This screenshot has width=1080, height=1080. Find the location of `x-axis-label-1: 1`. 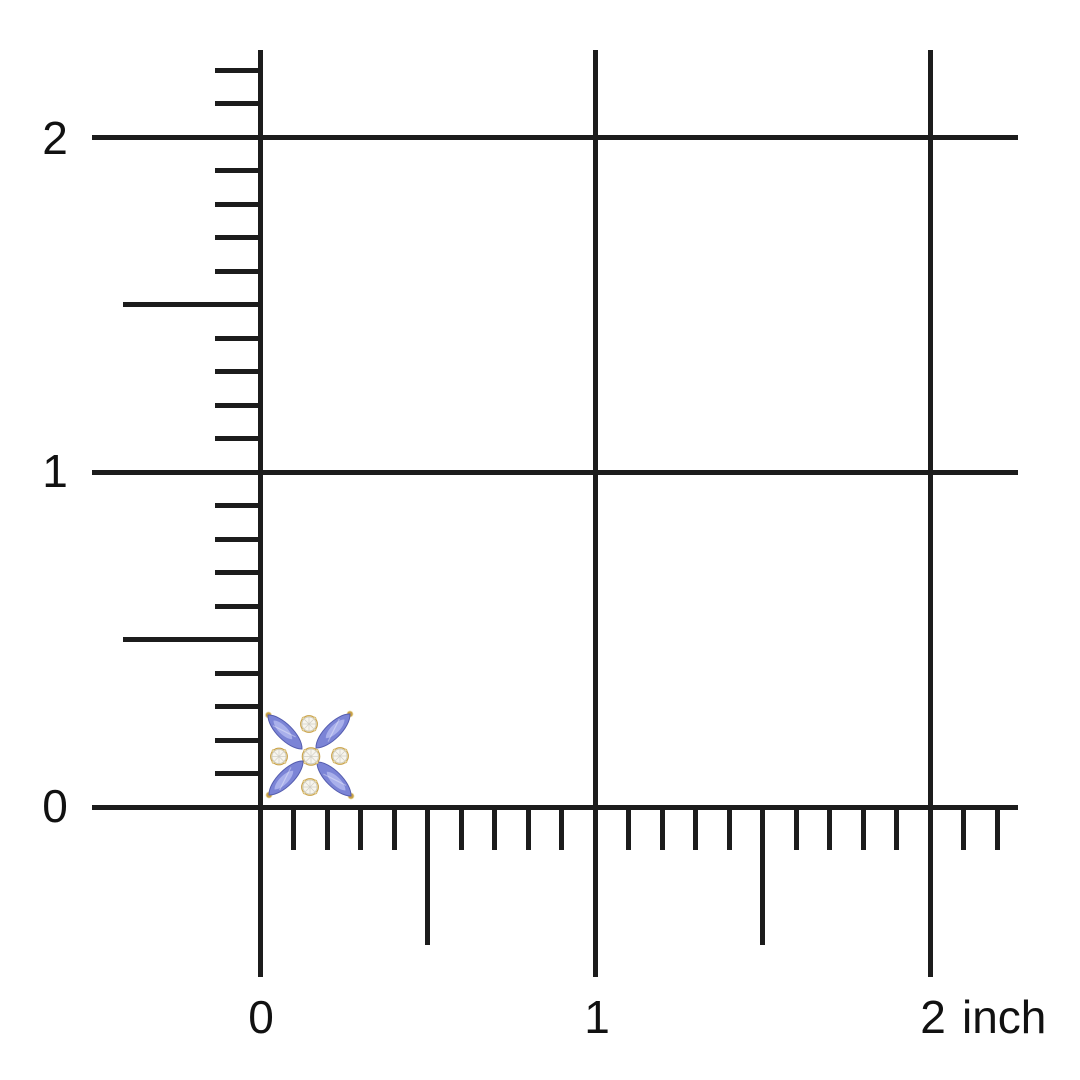

x-axis-label-1: 1 is located at coordinates (597, 1017).